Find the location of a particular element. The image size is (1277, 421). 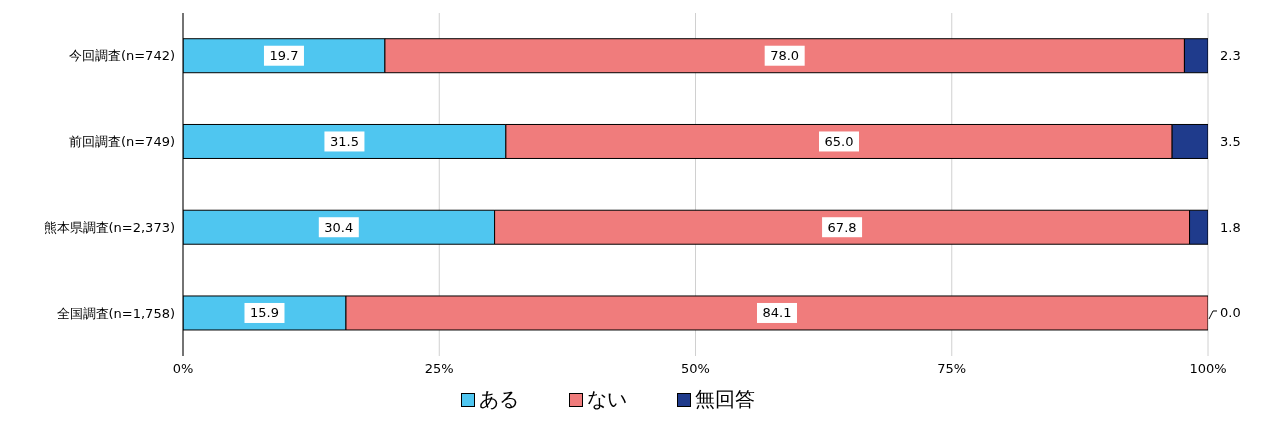

x-tick-label: 100% is located at coordinates (1208, 369).